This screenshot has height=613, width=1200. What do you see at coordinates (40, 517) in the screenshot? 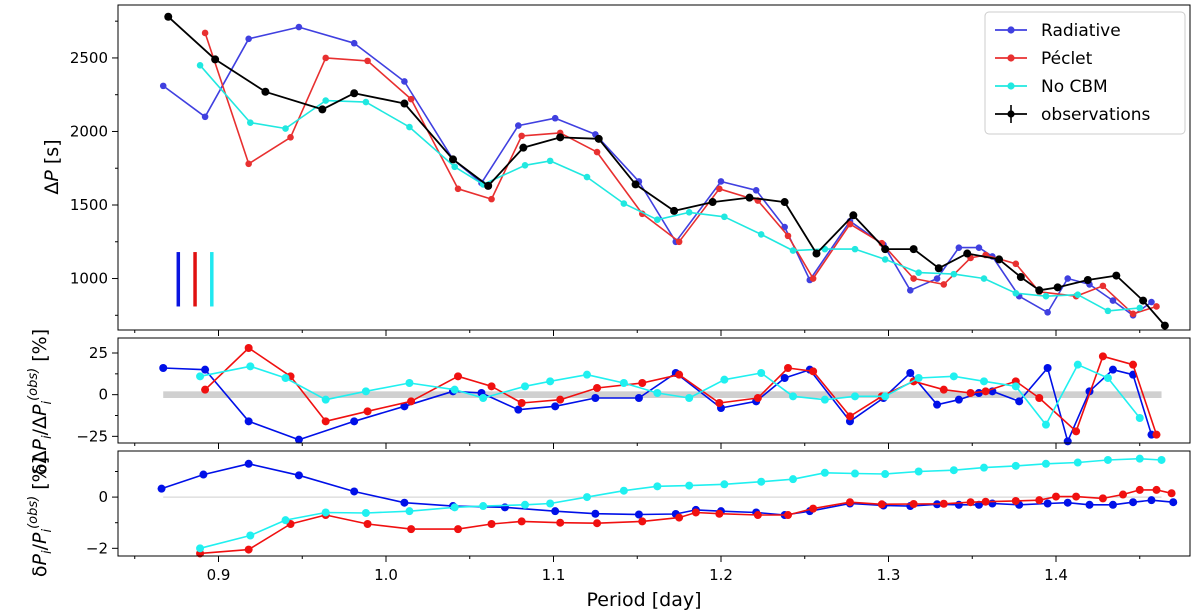
I see `y-axis-label-bottom: δPi/Pi(obs) [%]` at bounding box center [40, 517].